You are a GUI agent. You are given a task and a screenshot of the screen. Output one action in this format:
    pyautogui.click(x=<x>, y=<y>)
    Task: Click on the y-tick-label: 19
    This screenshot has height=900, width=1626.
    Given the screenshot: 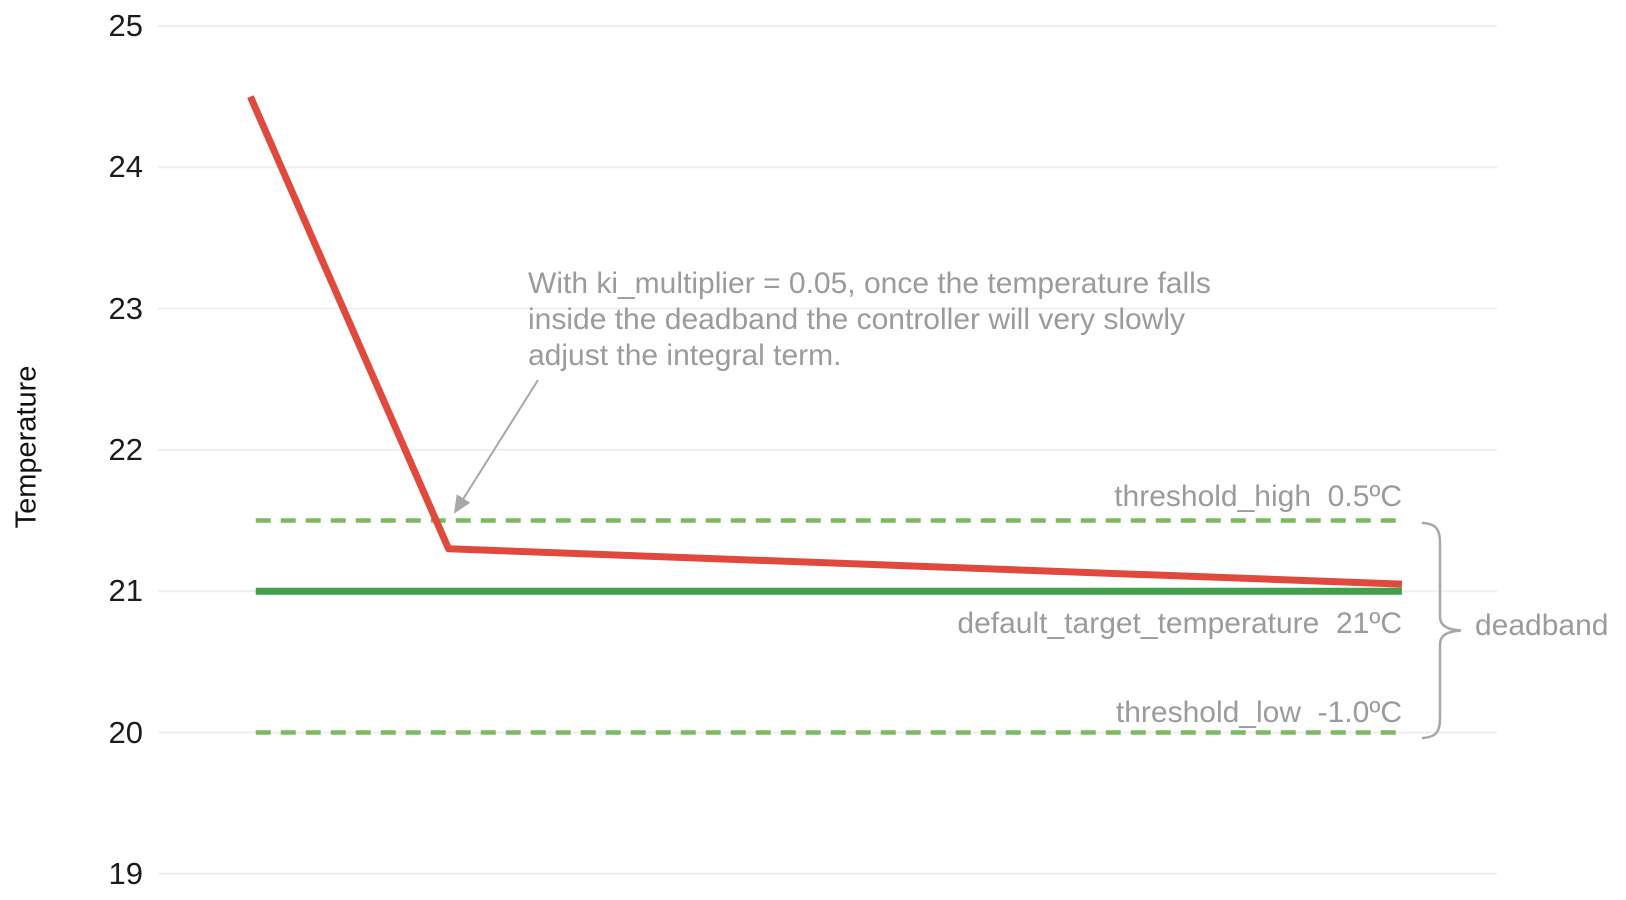 What is the action you would take?
    pyautogui.click(x=125, y=873)
    